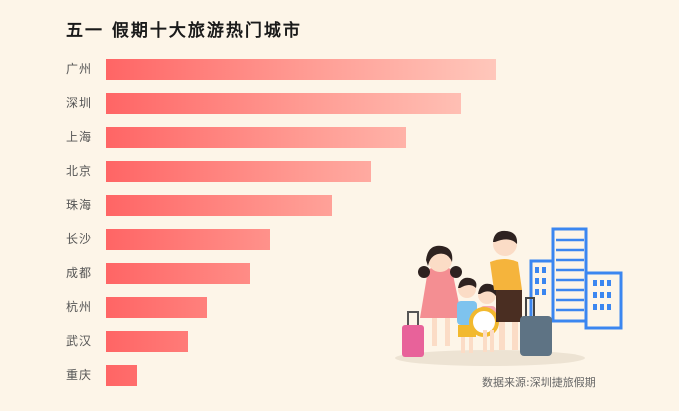 The width and height of the screenshot is (679, 411). What do you see at coordinates (79, 69) in the screenshot?
I see `city-label: 广州` at bounding box center [79, 69].